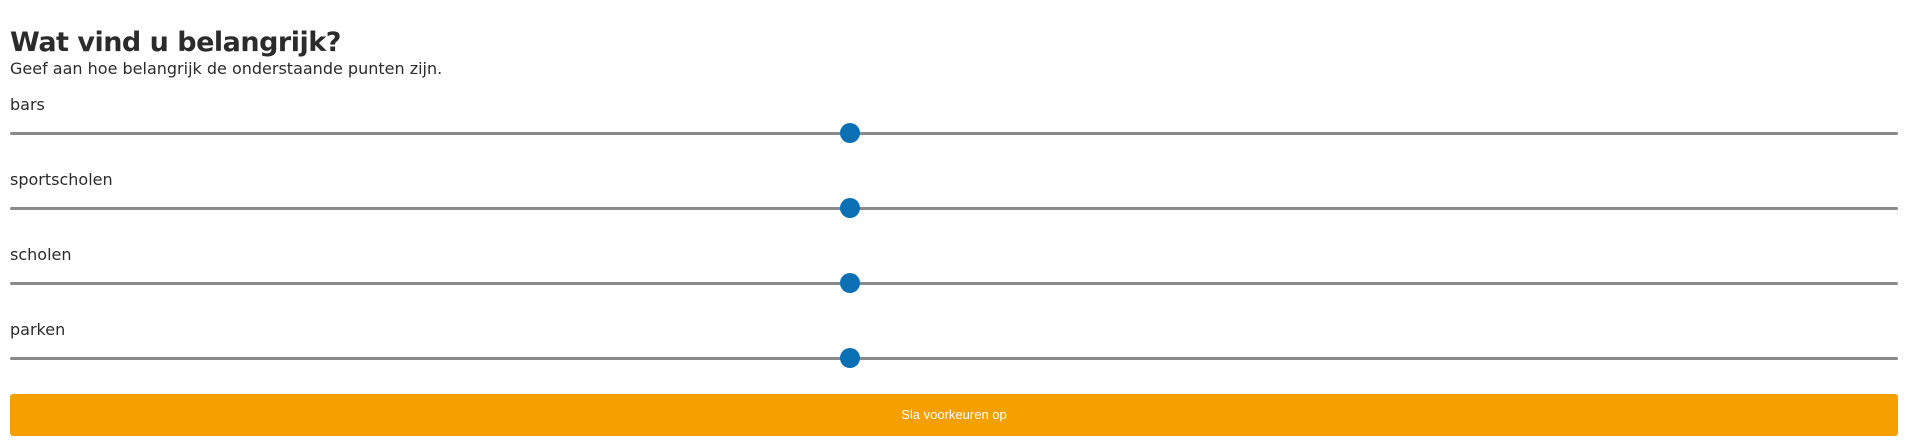  I want to click on slider-track-scholen, so click(954, 283).